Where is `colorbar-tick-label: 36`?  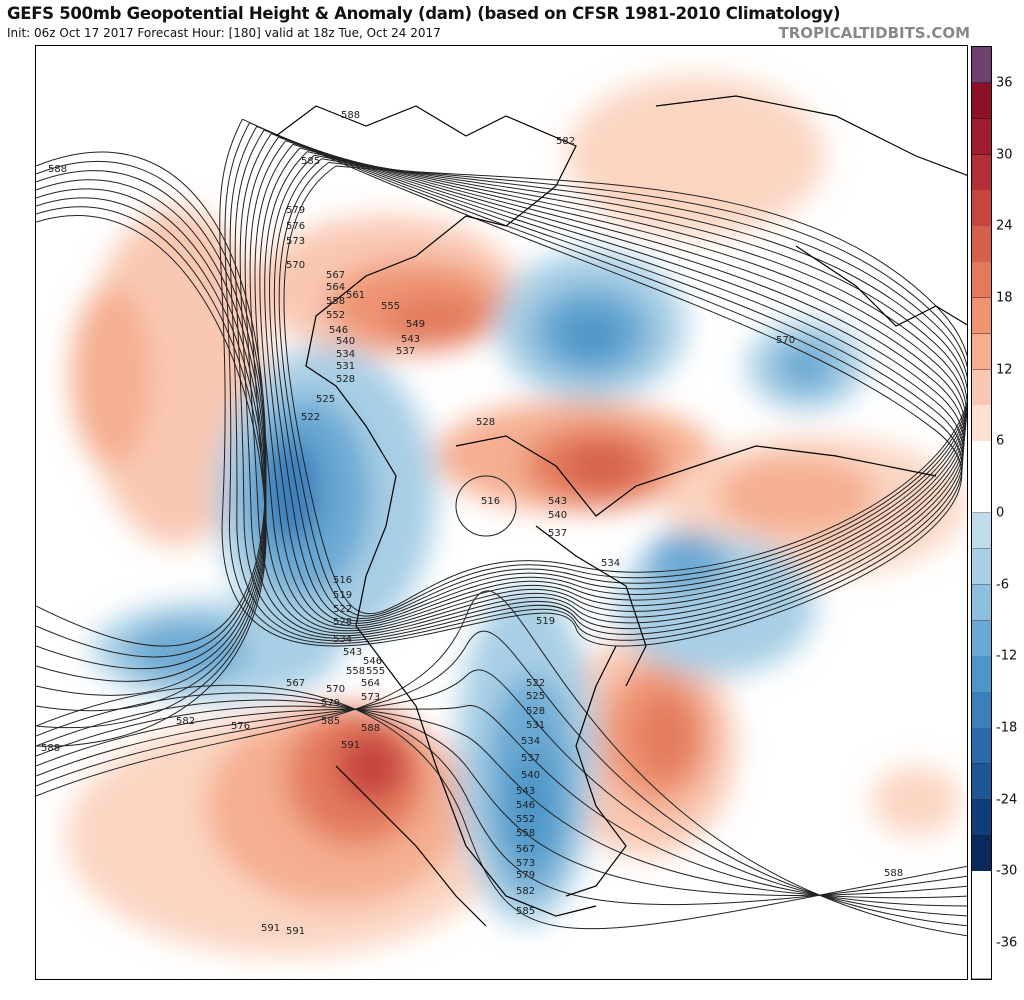
colorbar-tick-label: 36 is located at coordinates (1004, 83).